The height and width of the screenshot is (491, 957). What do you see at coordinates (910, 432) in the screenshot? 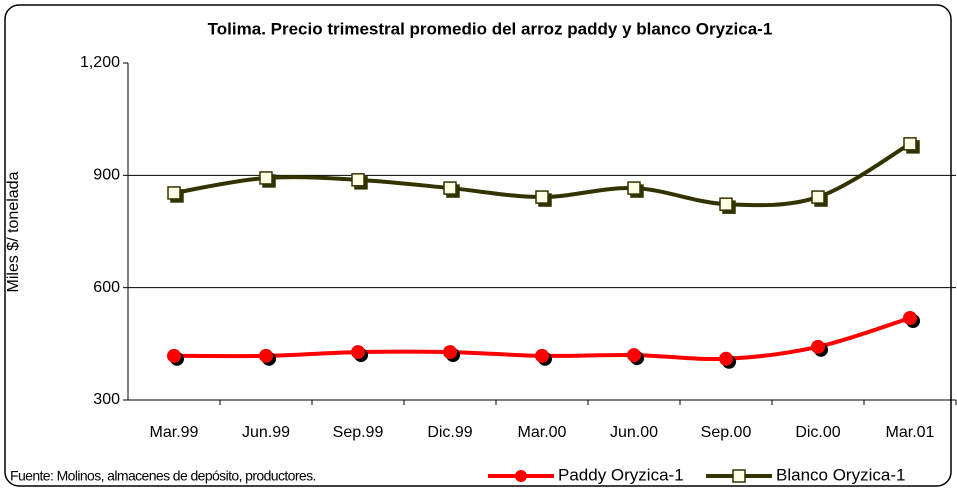
I see `x-tick-label: Mar.01` at bounding box center [910, 432].